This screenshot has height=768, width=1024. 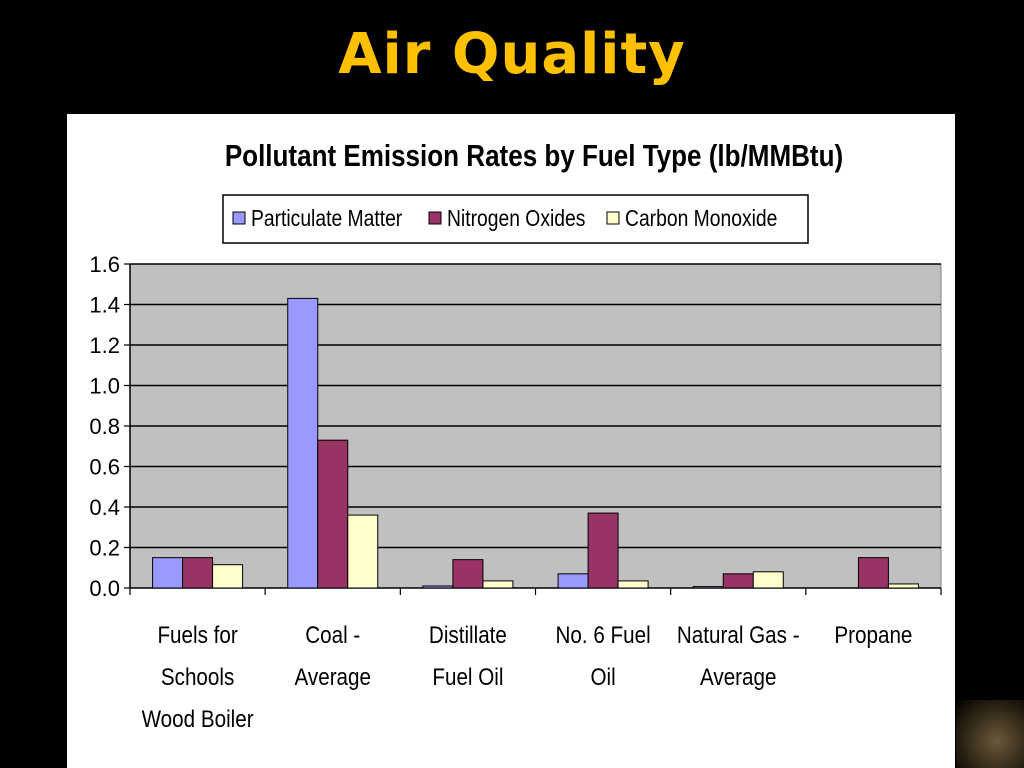 What do you see at coordinates (104, 264) in the screenshot?
I see `y-tick-label: 1.6` at bounding box center [104, 264].